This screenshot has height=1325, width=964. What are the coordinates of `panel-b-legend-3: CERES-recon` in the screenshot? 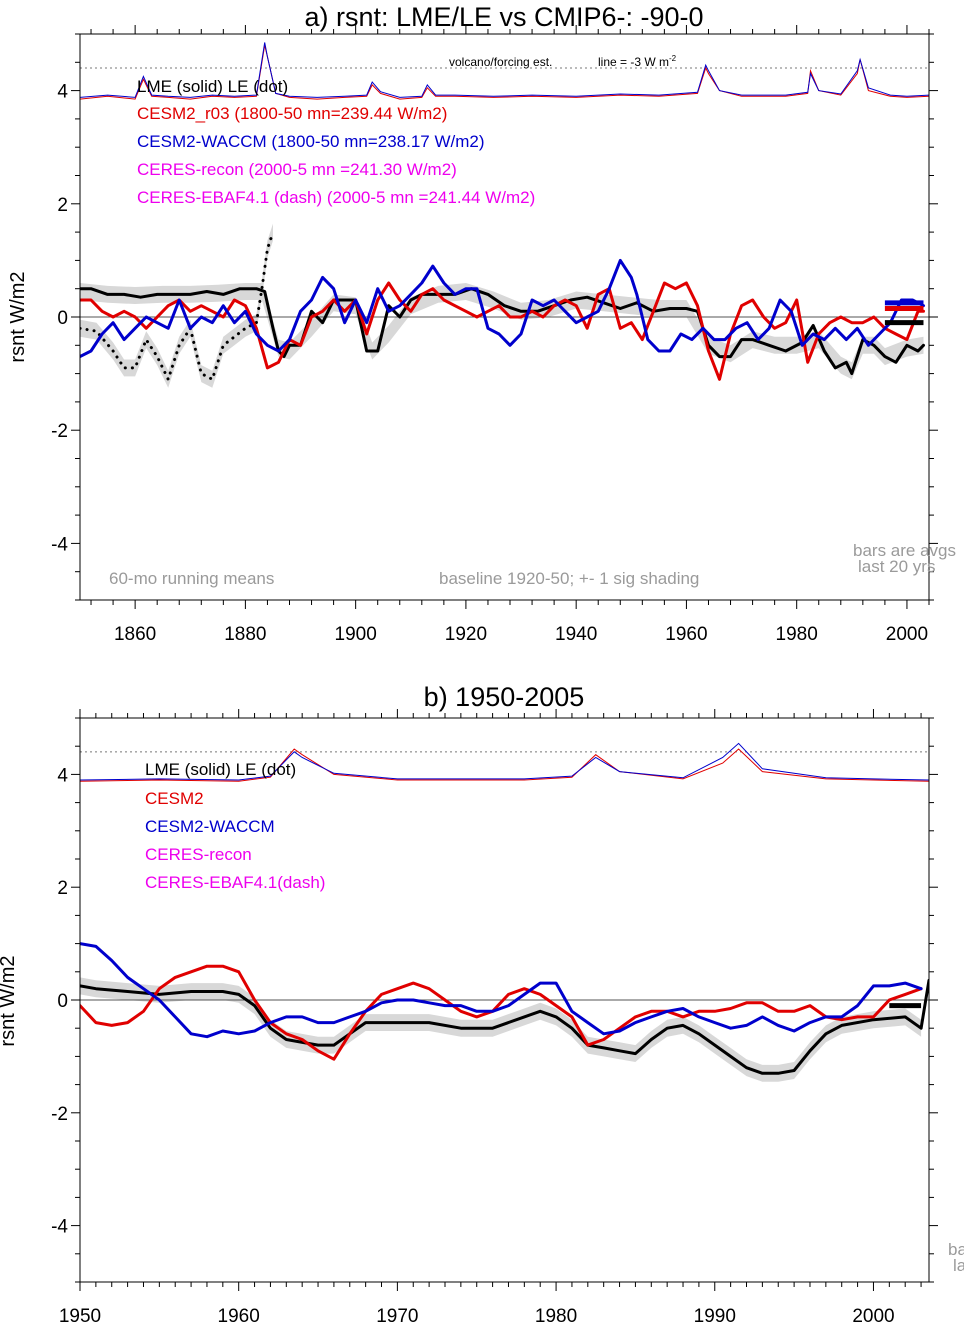 It's located at (198, 854).